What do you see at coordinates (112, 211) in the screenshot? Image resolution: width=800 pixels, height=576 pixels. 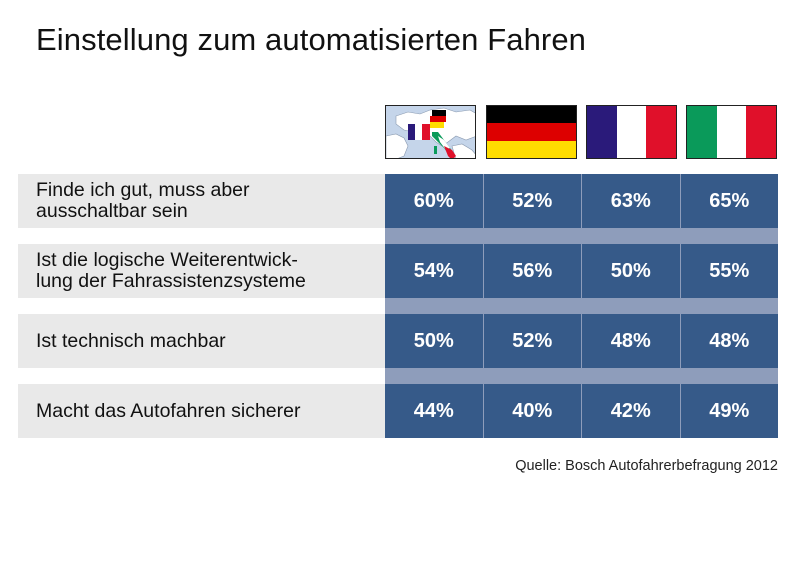 I see `row-label-line2: ausschaltbar sein` at bounding box center [112, 211].